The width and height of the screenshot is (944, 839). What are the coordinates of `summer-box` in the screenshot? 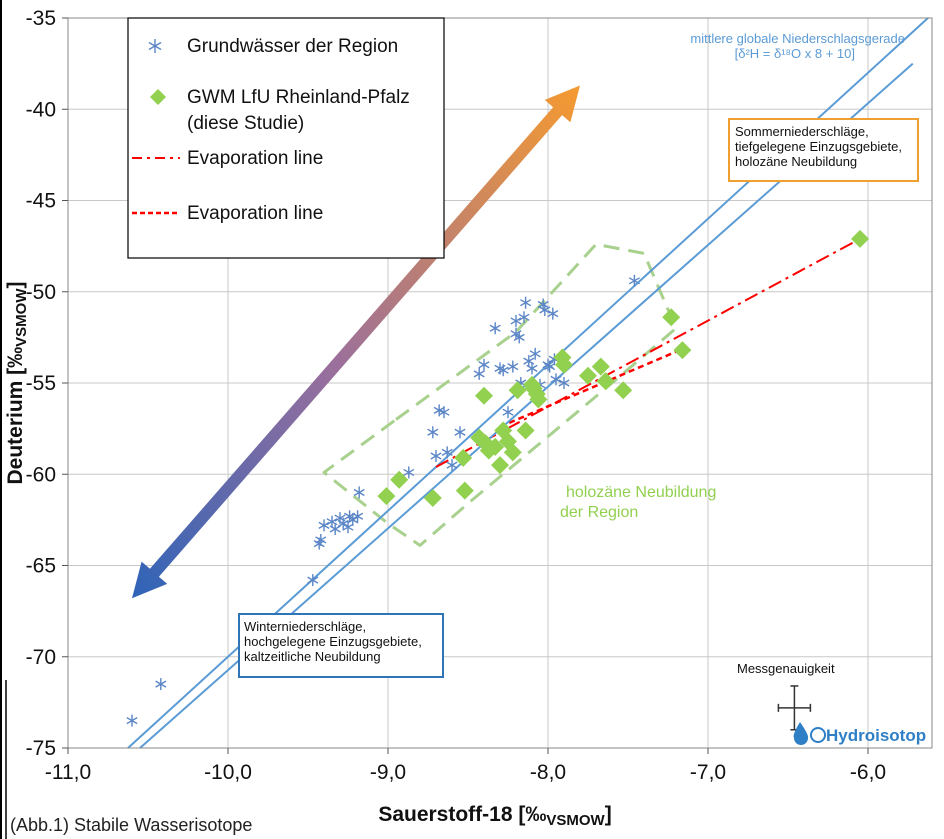 It's located at (823, 150).